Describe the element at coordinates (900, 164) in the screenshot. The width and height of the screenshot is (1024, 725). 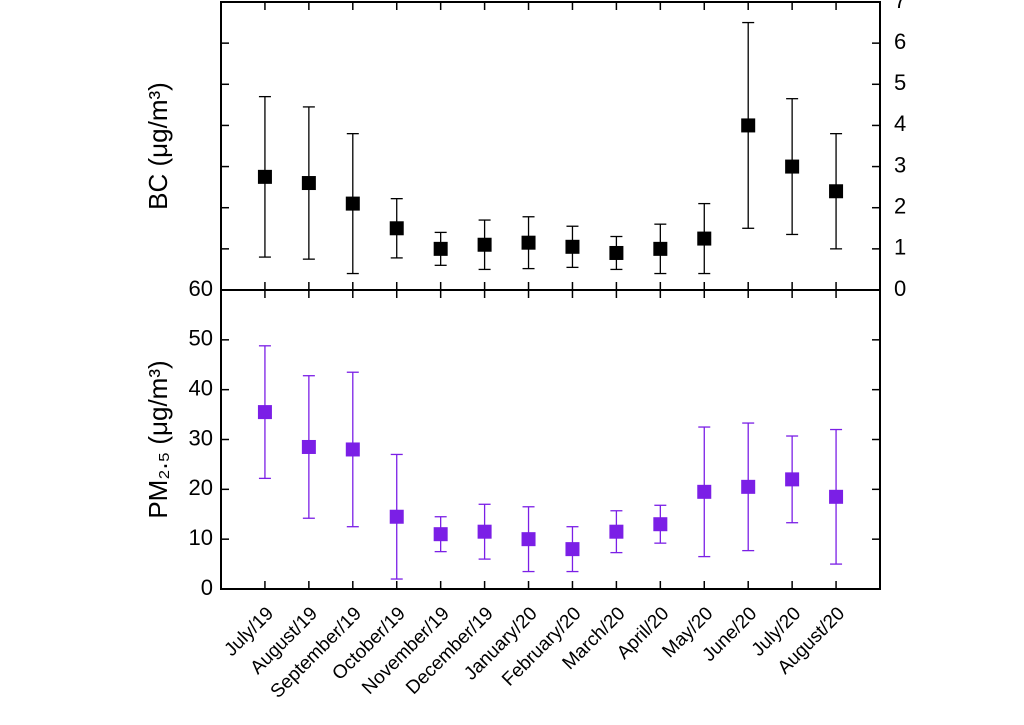
I see `y-tick-label: 3` at that location.